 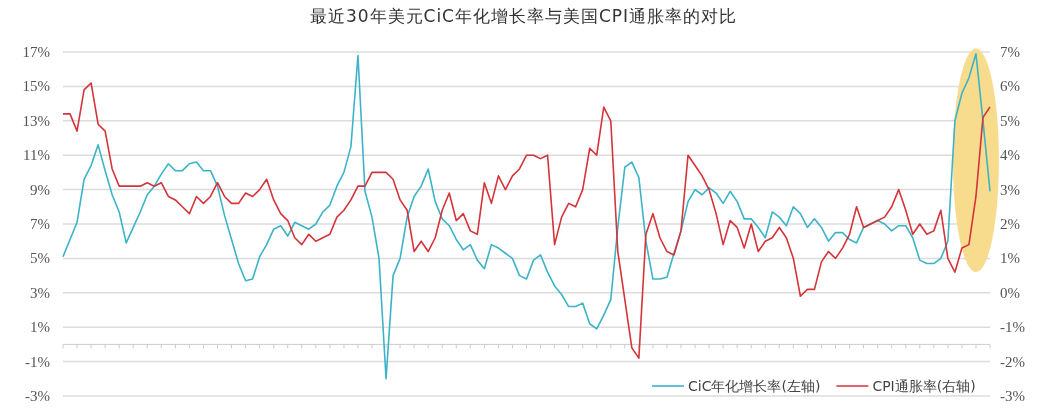 I want to click on y-tick-label: 17%, so click(x=36, y=52).